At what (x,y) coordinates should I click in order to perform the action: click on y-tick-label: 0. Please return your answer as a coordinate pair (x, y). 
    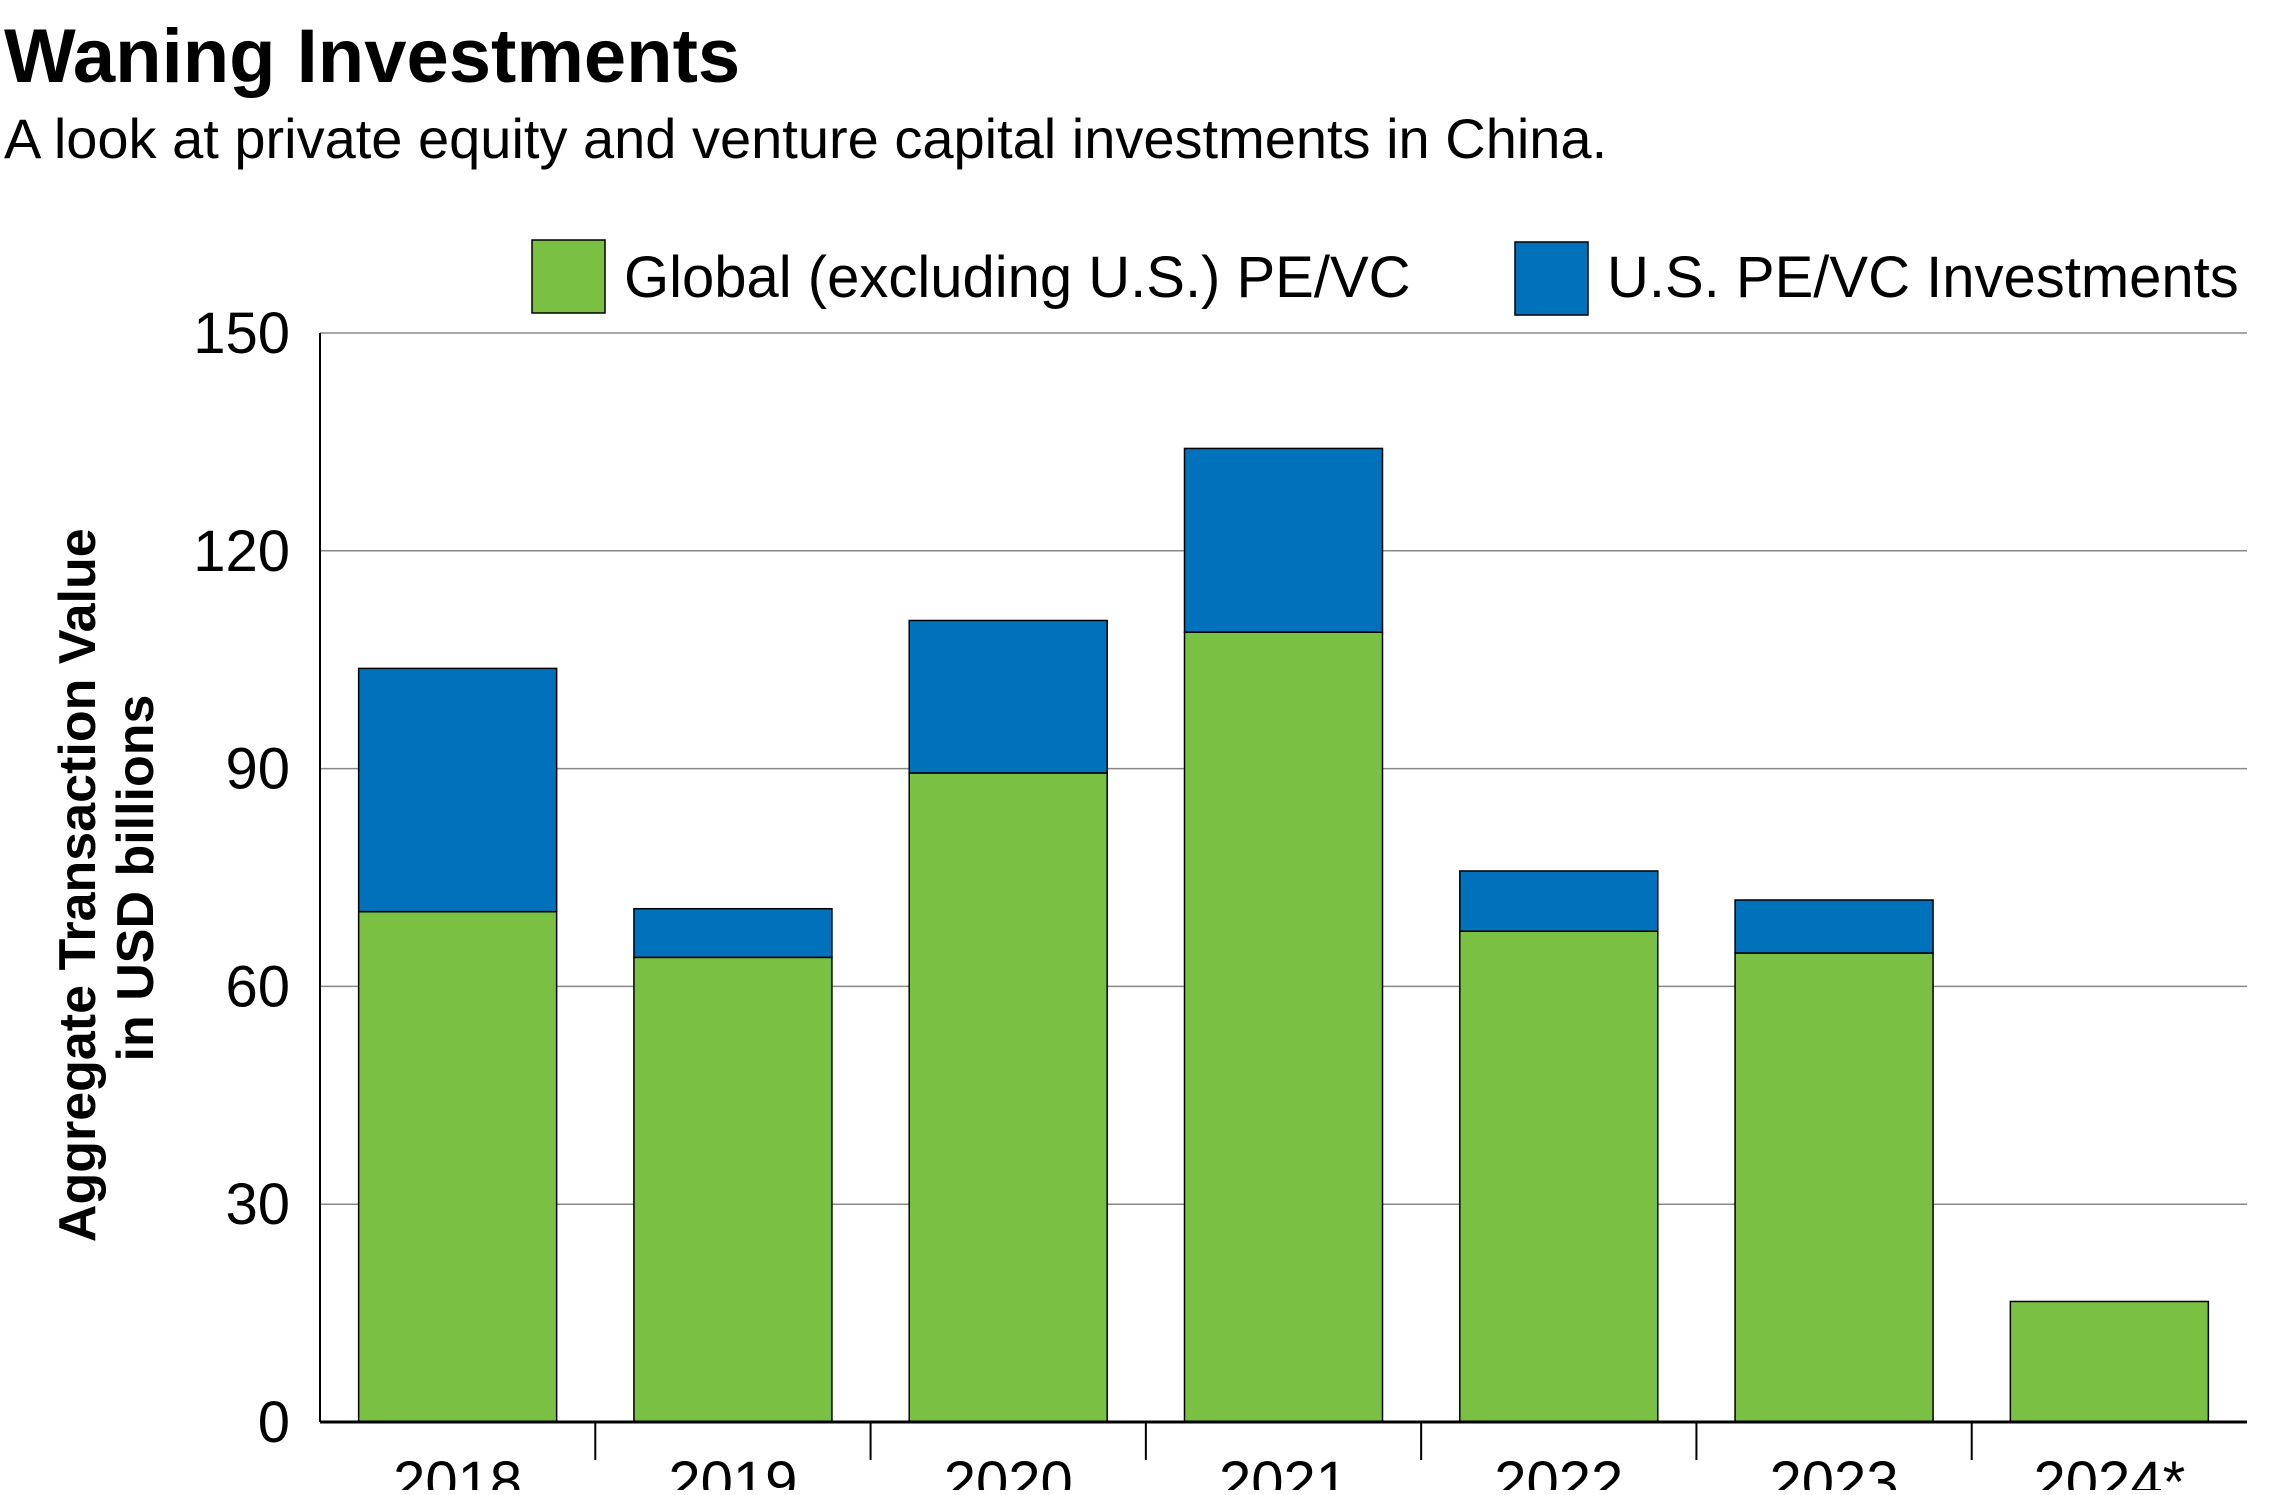
    Looking at the image, I should click on (274, 1422).